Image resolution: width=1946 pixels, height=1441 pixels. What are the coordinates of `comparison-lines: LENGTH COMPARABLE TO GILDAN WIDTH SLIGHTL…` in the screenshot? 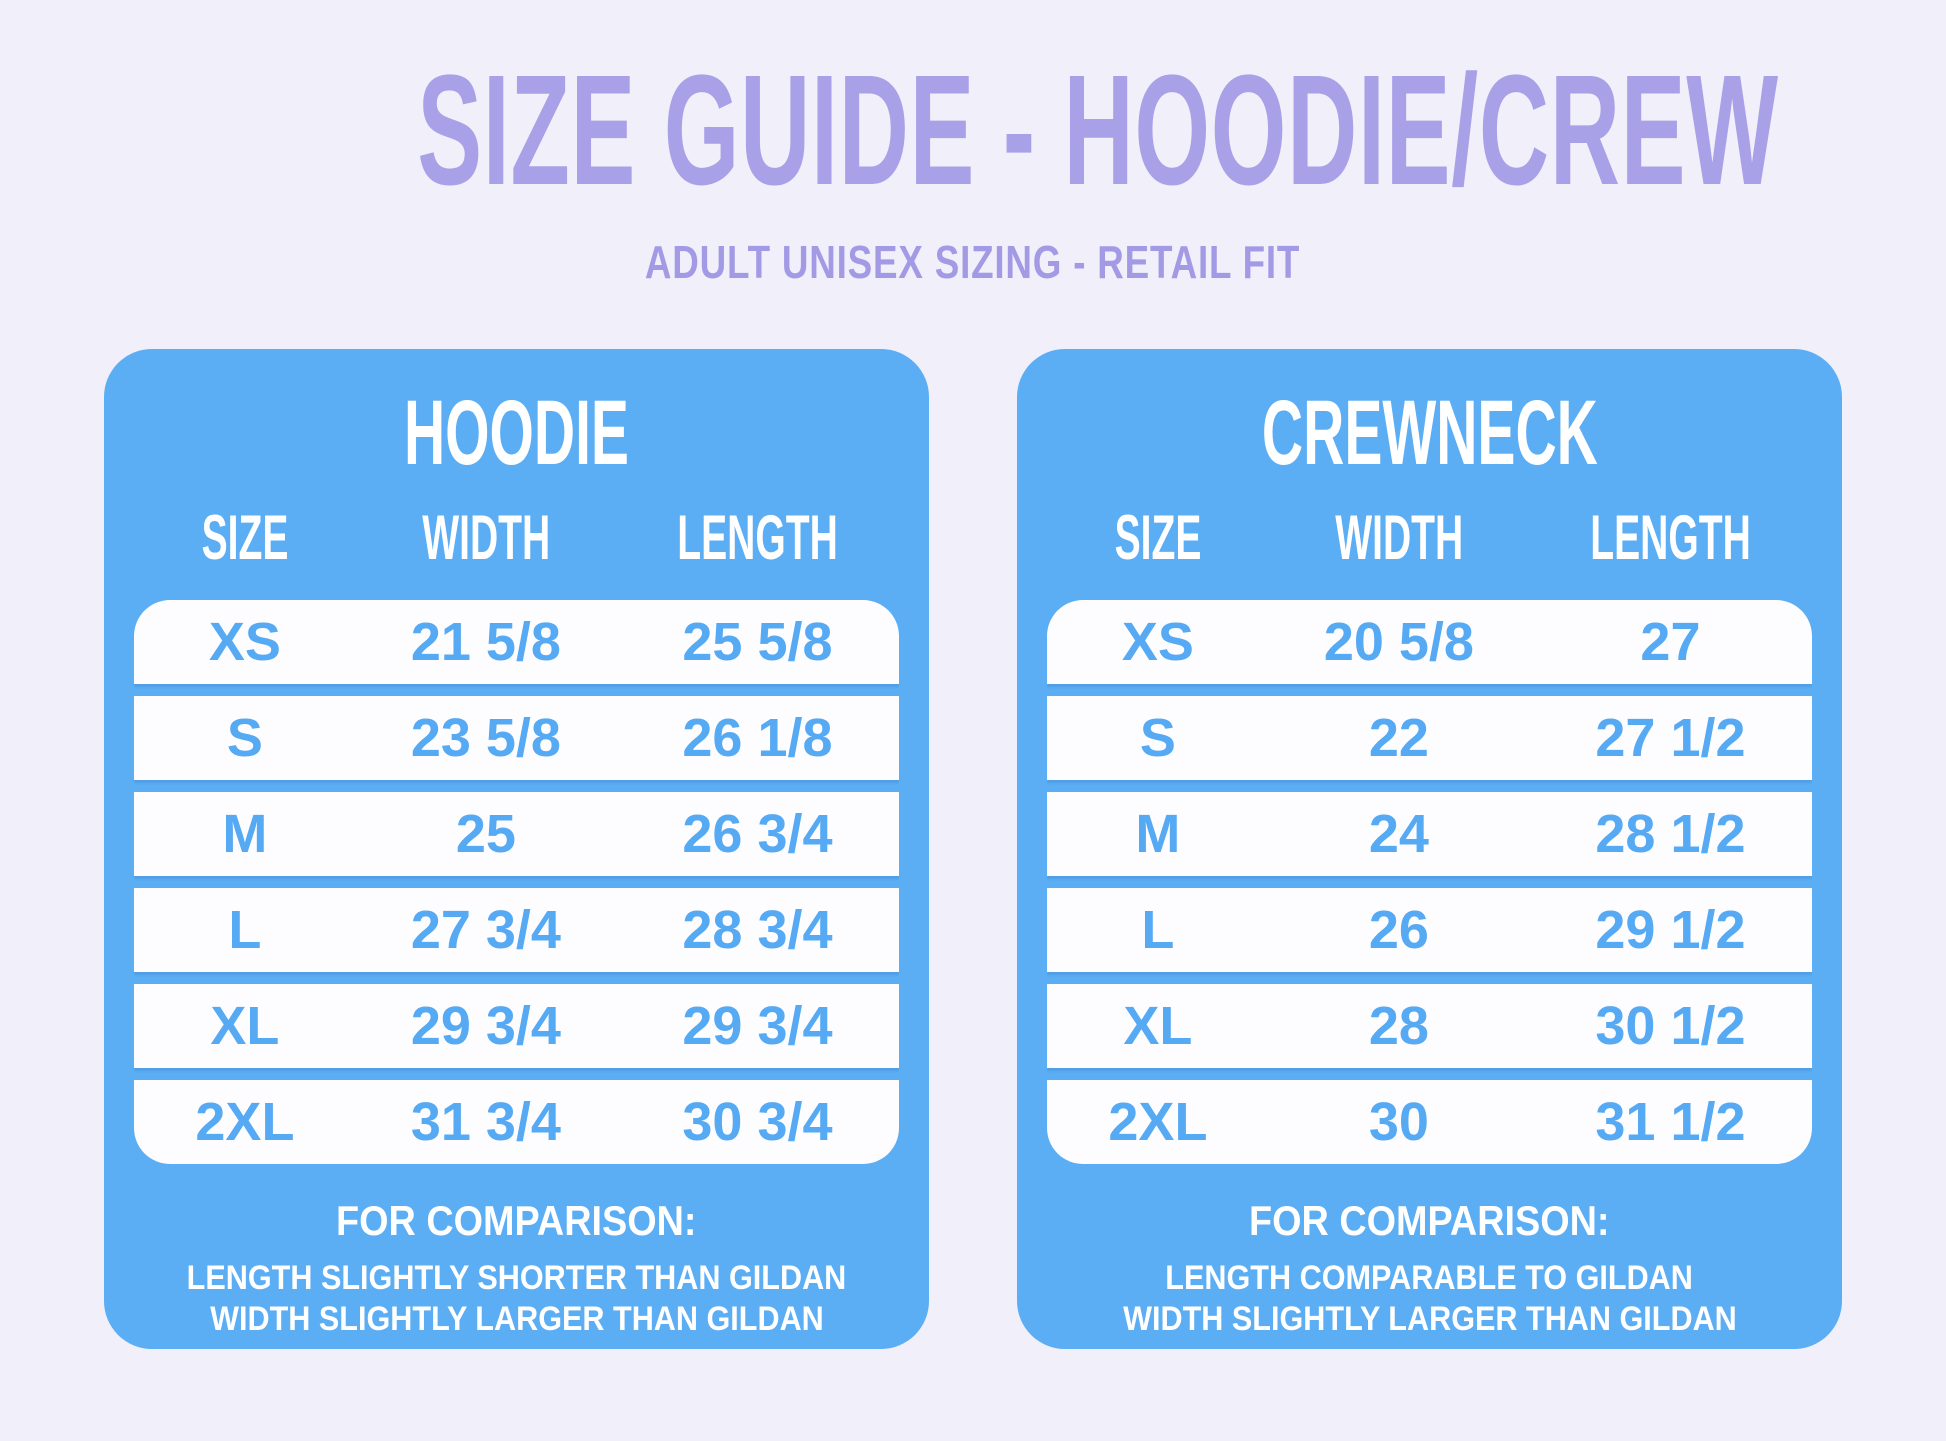 It's located at (1429, 1299).